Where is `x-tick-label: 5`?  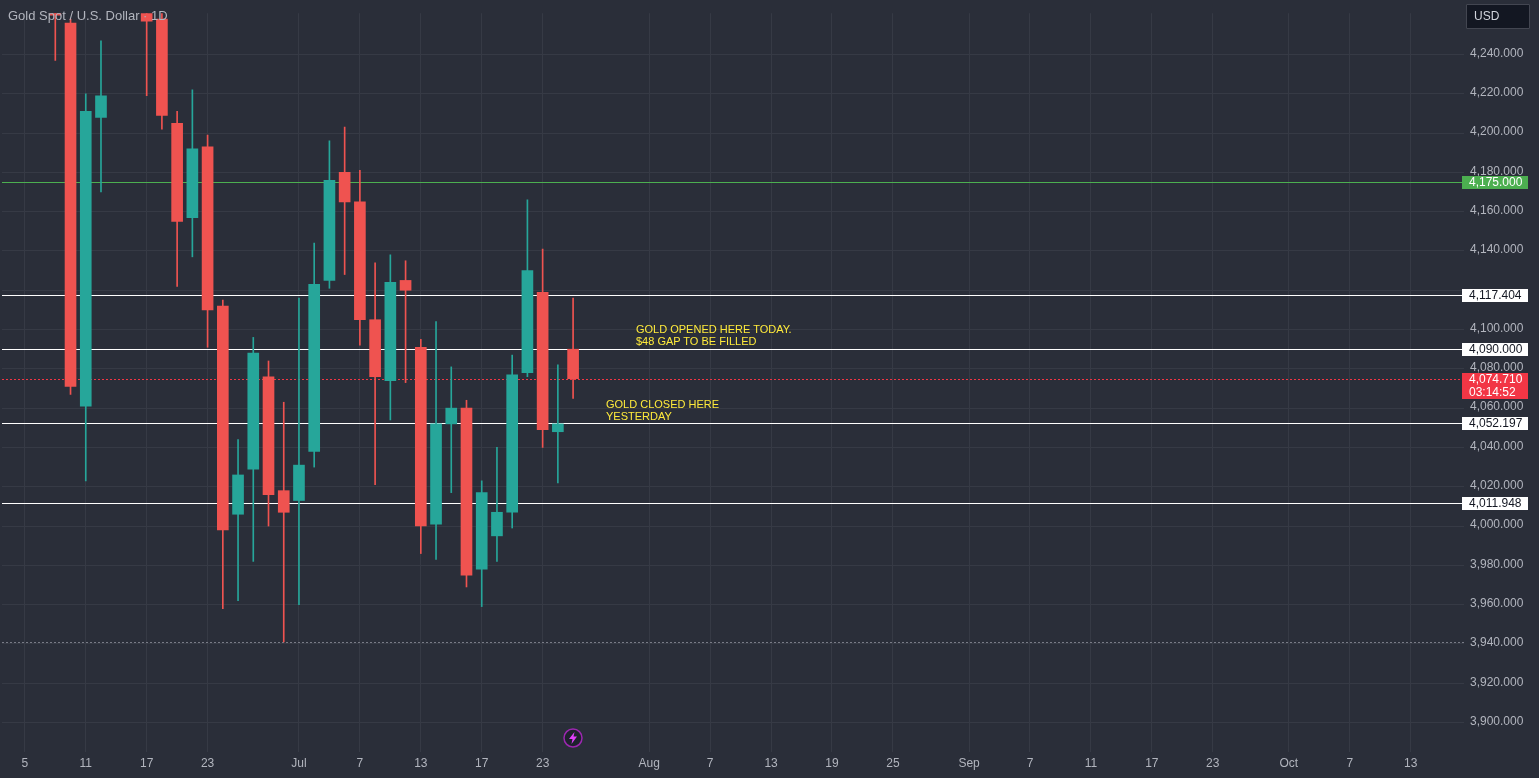 x-tick-label: 5 is located at coordinates (25, 762).